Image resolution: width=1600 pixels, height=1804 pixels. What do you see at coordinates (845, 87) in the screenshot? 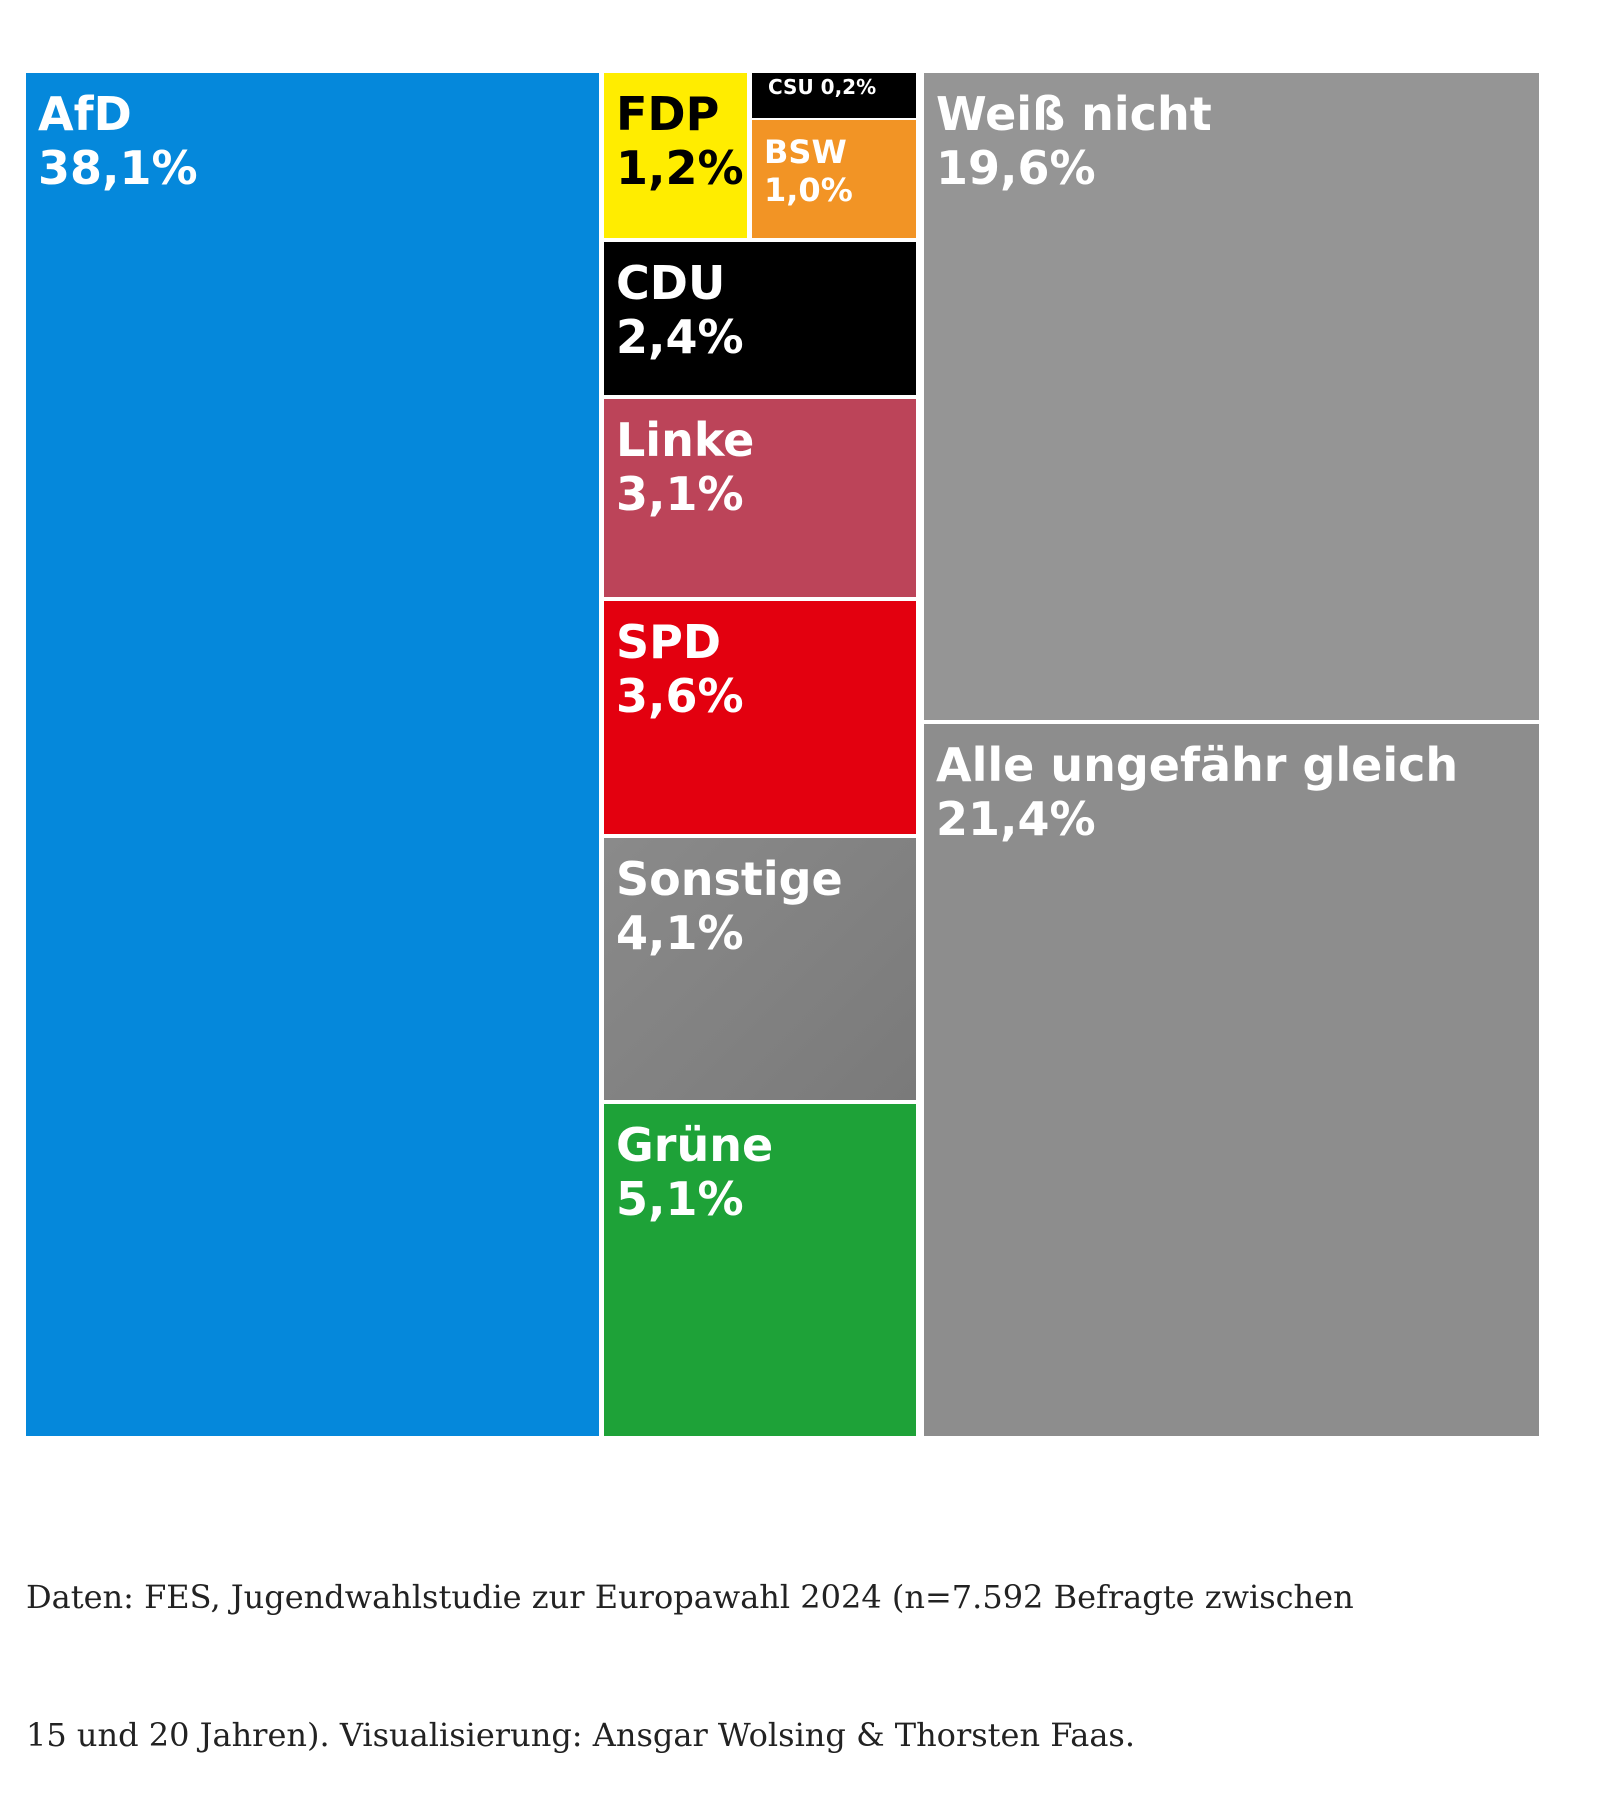
I see `value-label: 0,2%` at bounding box center [845, 87].